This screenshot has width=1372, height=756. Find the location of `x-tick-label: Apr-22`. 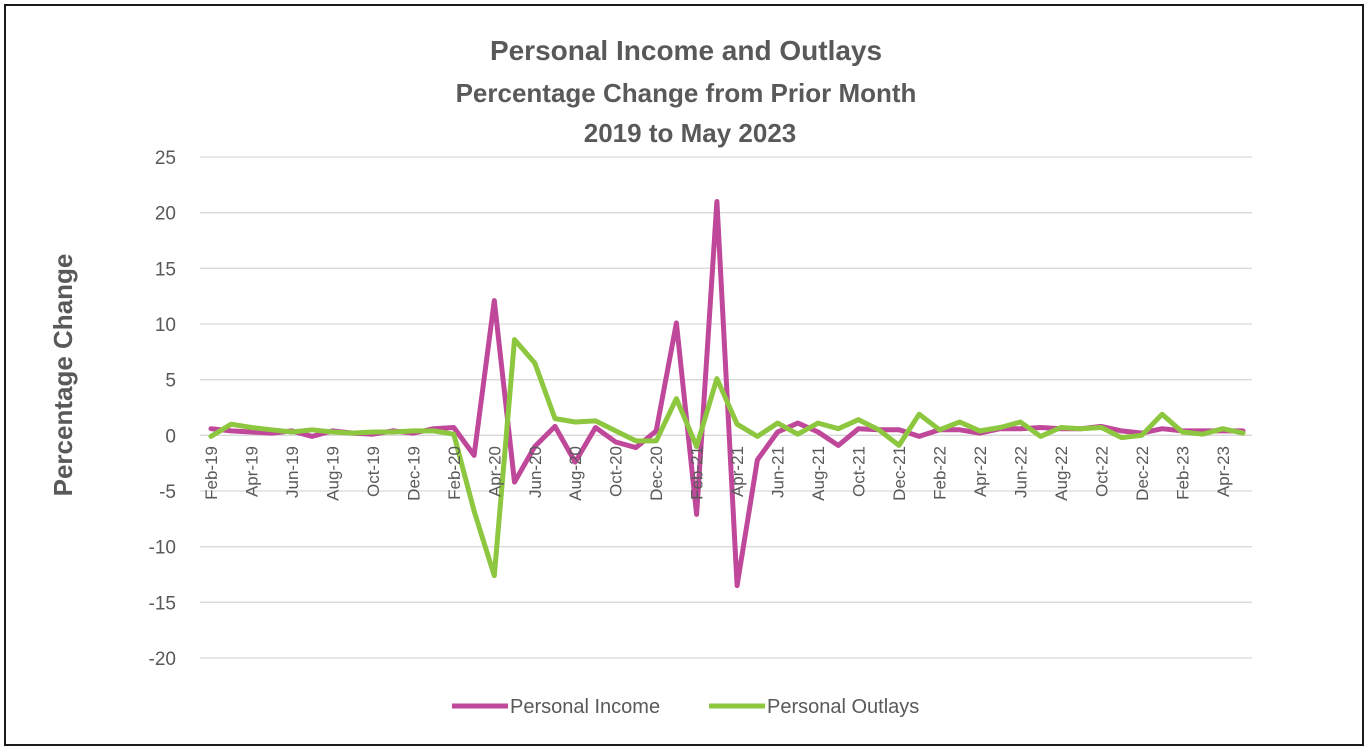

x-tick-label: Apr-22 is located at coordinates (980, 471).